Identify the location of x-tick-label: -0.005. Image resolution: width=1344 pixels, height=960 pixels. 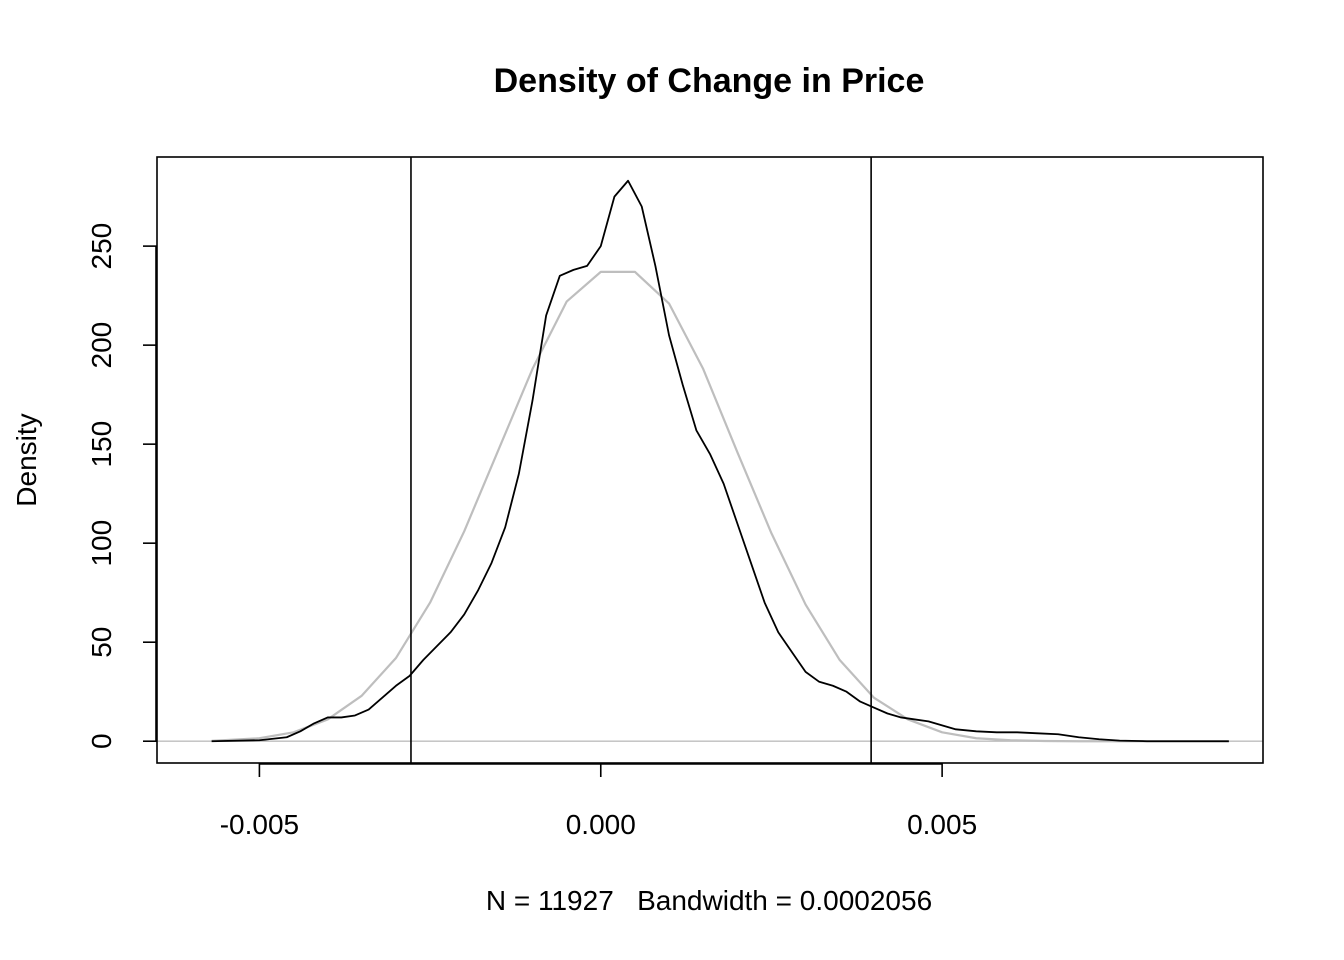
(259, 824).